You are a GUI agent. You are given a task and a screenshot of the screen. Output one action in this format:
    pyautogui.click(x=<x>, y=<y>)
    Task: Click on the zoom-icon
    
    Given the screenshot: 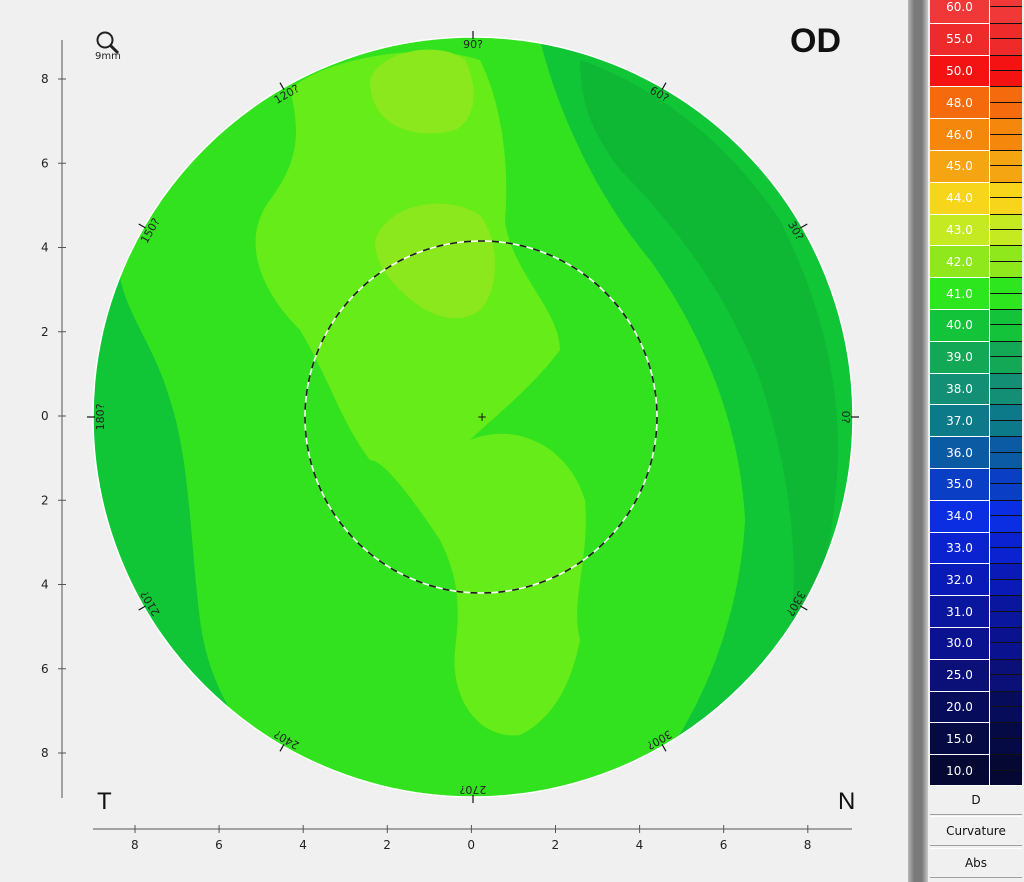 What is the action you would take?
    pyautogui.click(x=108, y=45)
    